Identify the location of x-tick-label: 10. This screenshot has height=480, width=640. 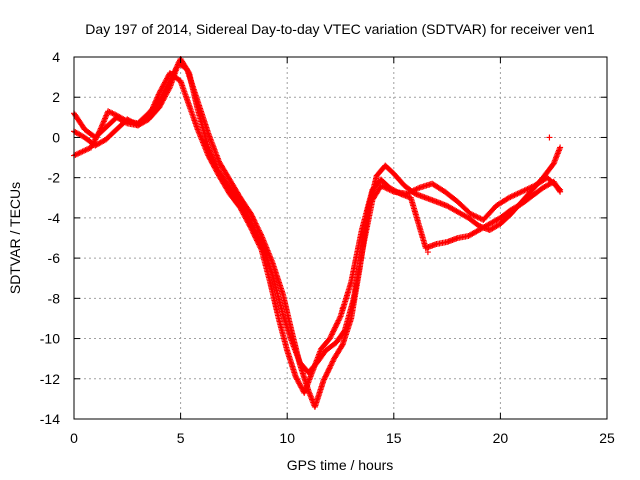
(287, 438).